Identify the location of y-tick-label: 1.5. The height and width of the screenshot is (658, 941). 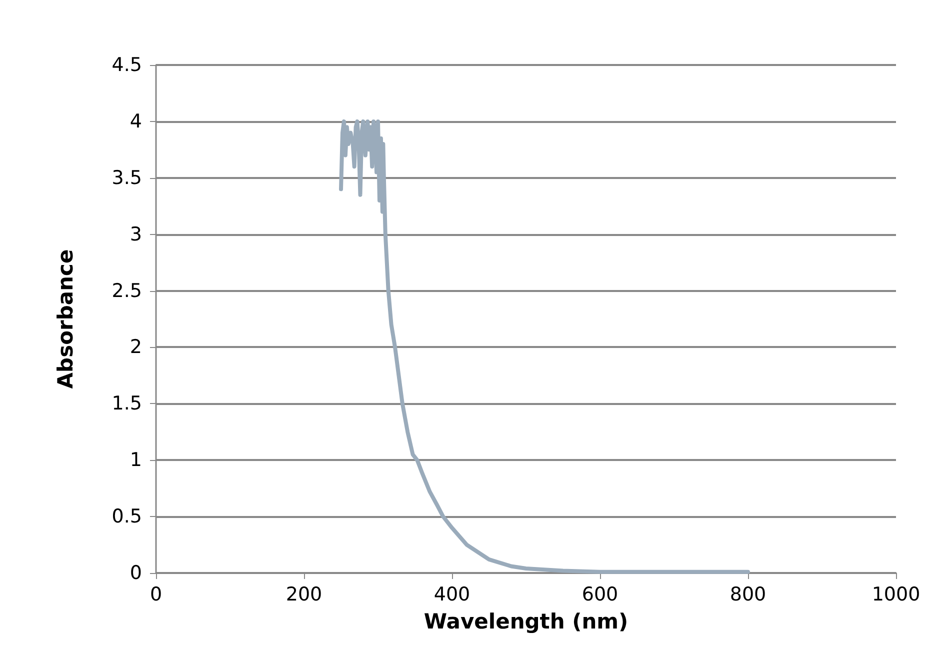
(127, 403).